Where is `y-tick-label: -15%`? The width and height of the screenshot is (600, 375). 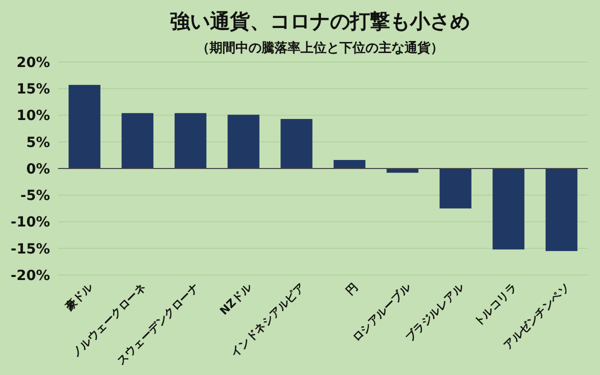 y-tick-label: -15% is located at coordinates (30, 249).